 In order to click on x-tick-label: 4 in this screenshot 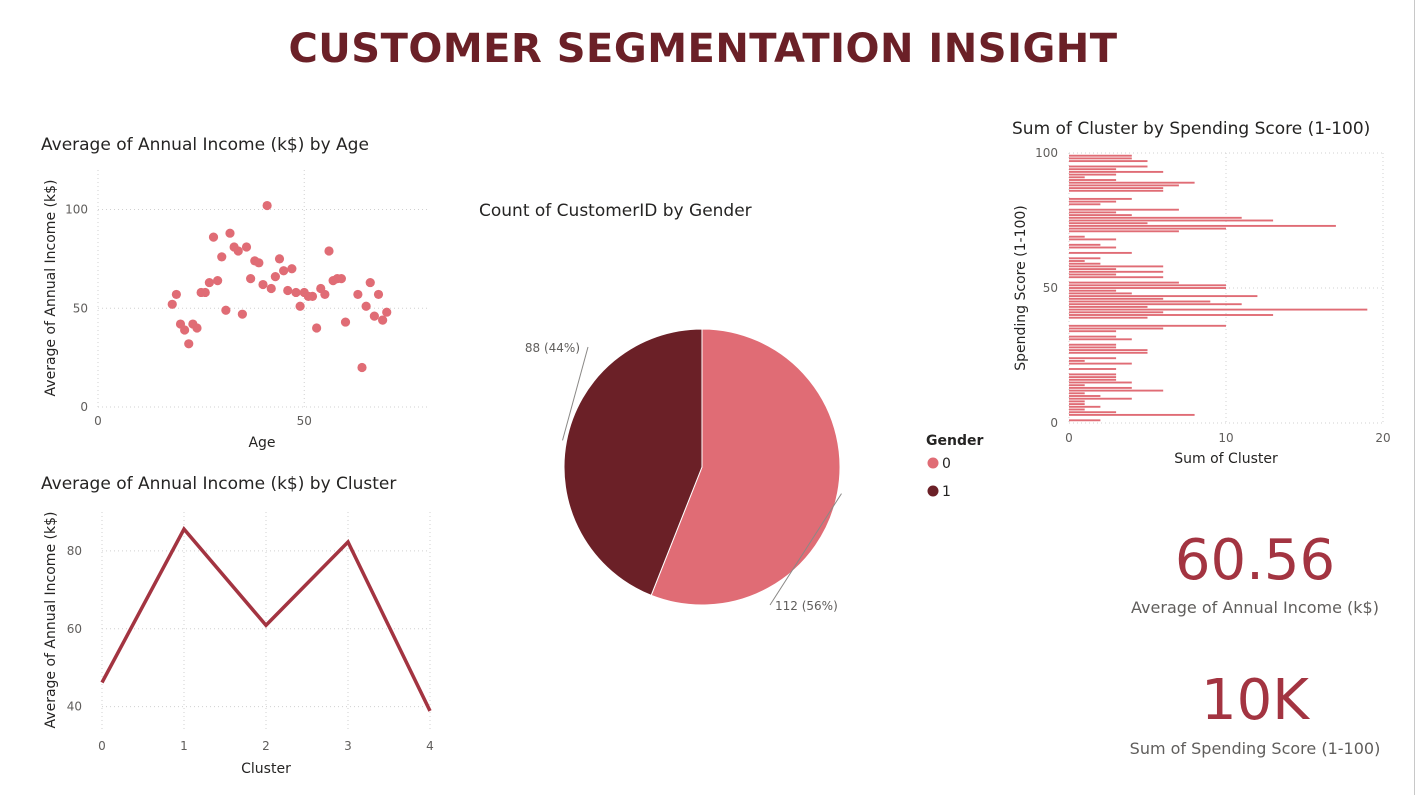, I will do `click(430, 746)`.